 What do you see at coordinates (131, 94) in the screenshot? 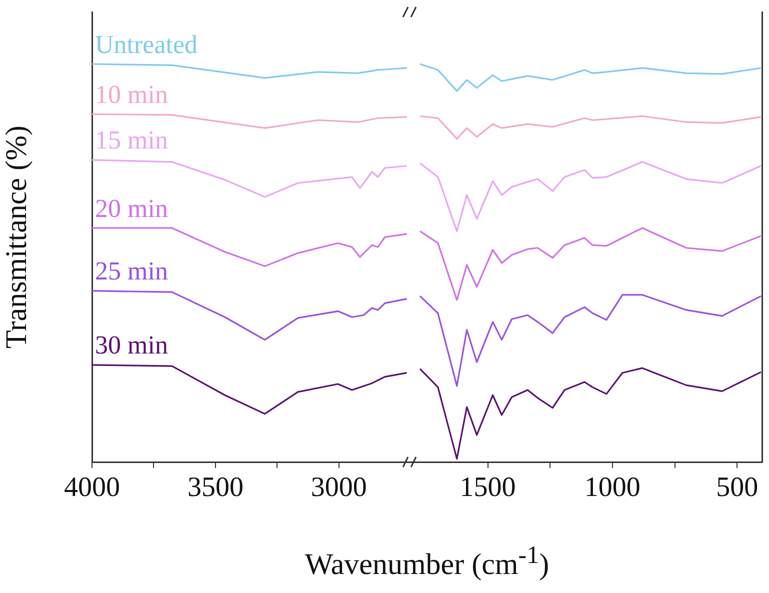
I see `series-label: 10 min` at bounding box center [131, 94].